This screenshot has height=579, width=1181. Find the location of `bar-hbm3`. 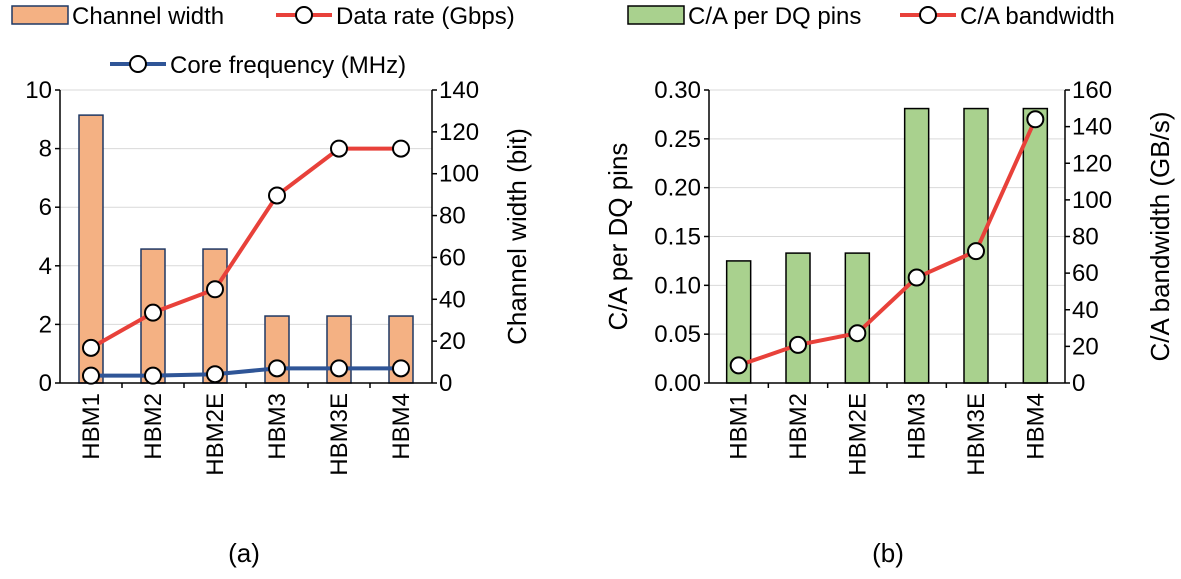

bar-hbm3 is located at coordinates (916, 245).